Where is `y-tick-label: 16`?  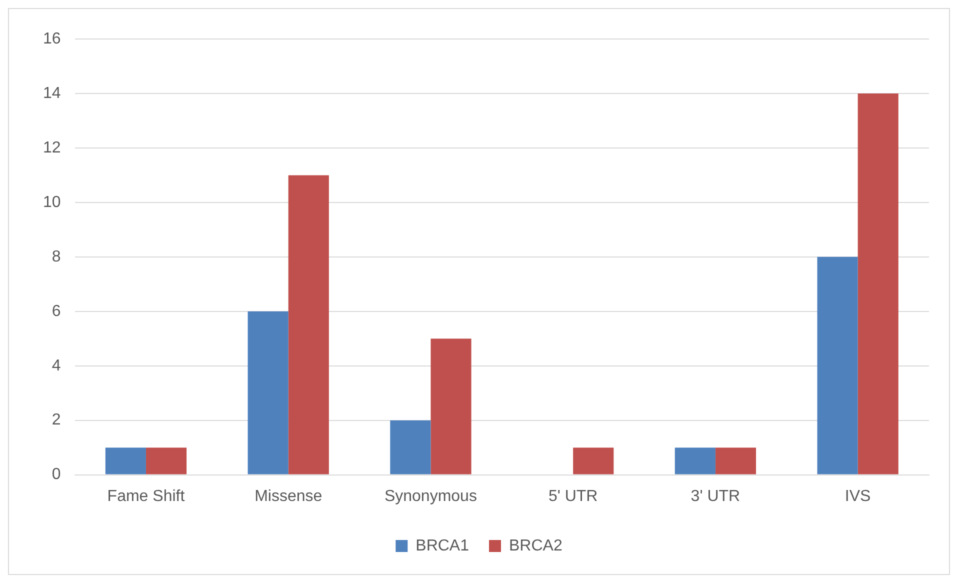 y-tick-label: 16 is located at coordinates (52, 39).